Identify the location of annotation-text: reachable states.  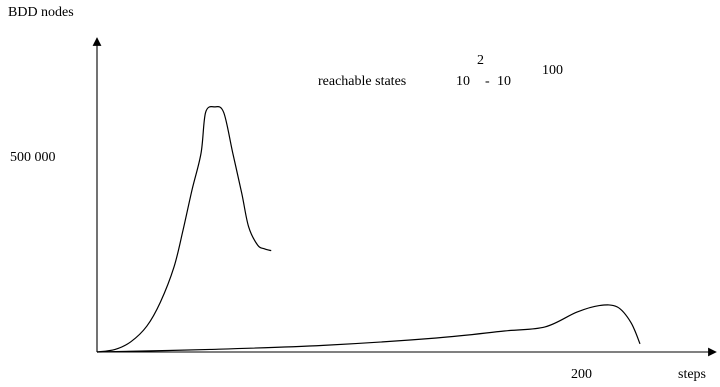
(362, 82).